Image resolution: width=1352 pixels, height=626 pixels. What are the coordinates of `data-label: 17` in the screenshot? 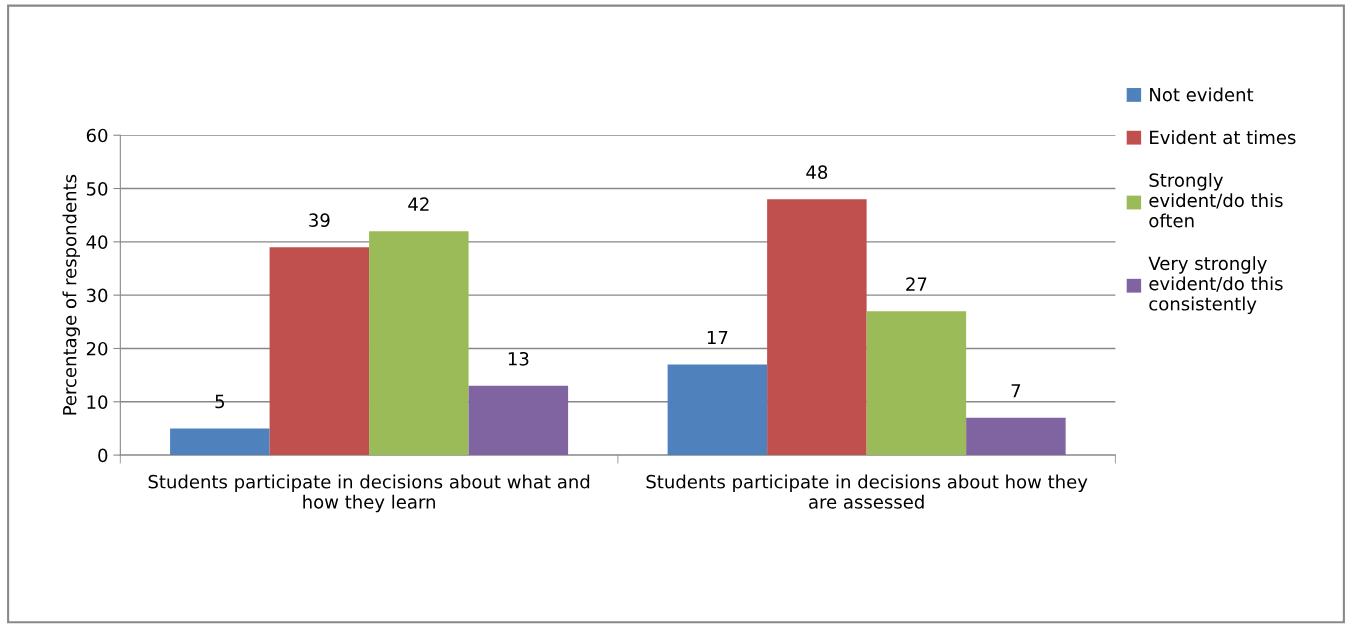 It's located at (717, 337).